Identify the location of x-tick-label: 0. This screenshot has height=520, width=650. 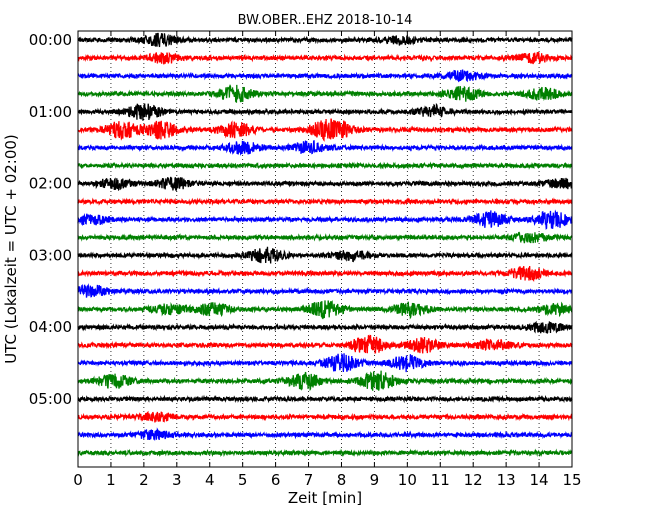
(78, 480).